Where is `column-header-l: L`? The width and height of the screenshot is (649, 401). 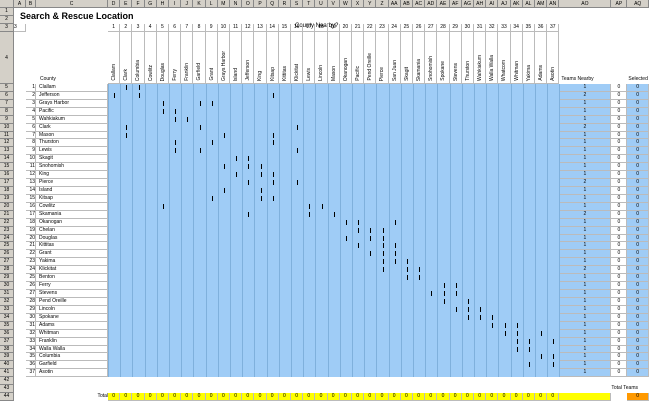
column-header-l: L is located at coordinates (211, 4).